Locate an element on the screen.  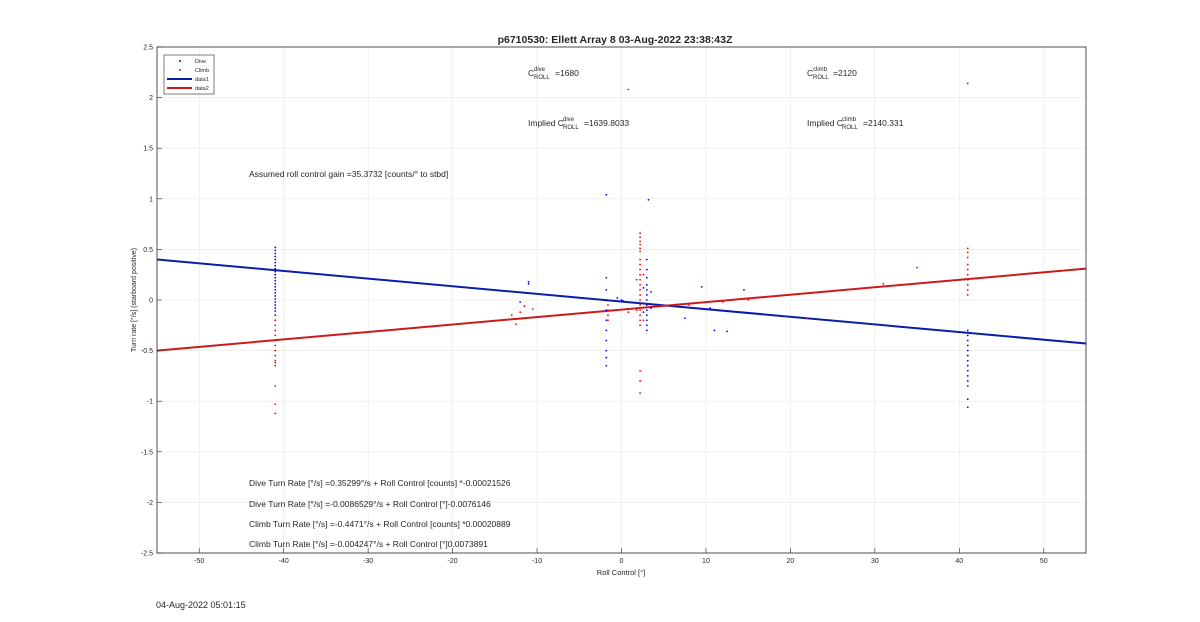
y-tick-label: -1 is located at coordinates (150, 402).